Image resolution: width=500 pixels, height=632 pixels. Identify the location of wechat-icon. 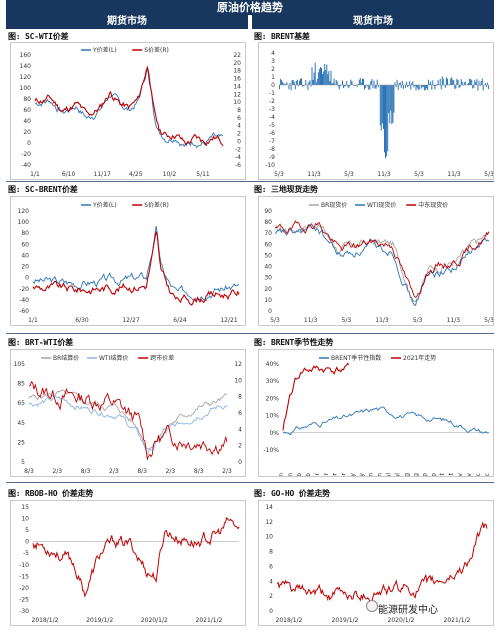
(372, 606).